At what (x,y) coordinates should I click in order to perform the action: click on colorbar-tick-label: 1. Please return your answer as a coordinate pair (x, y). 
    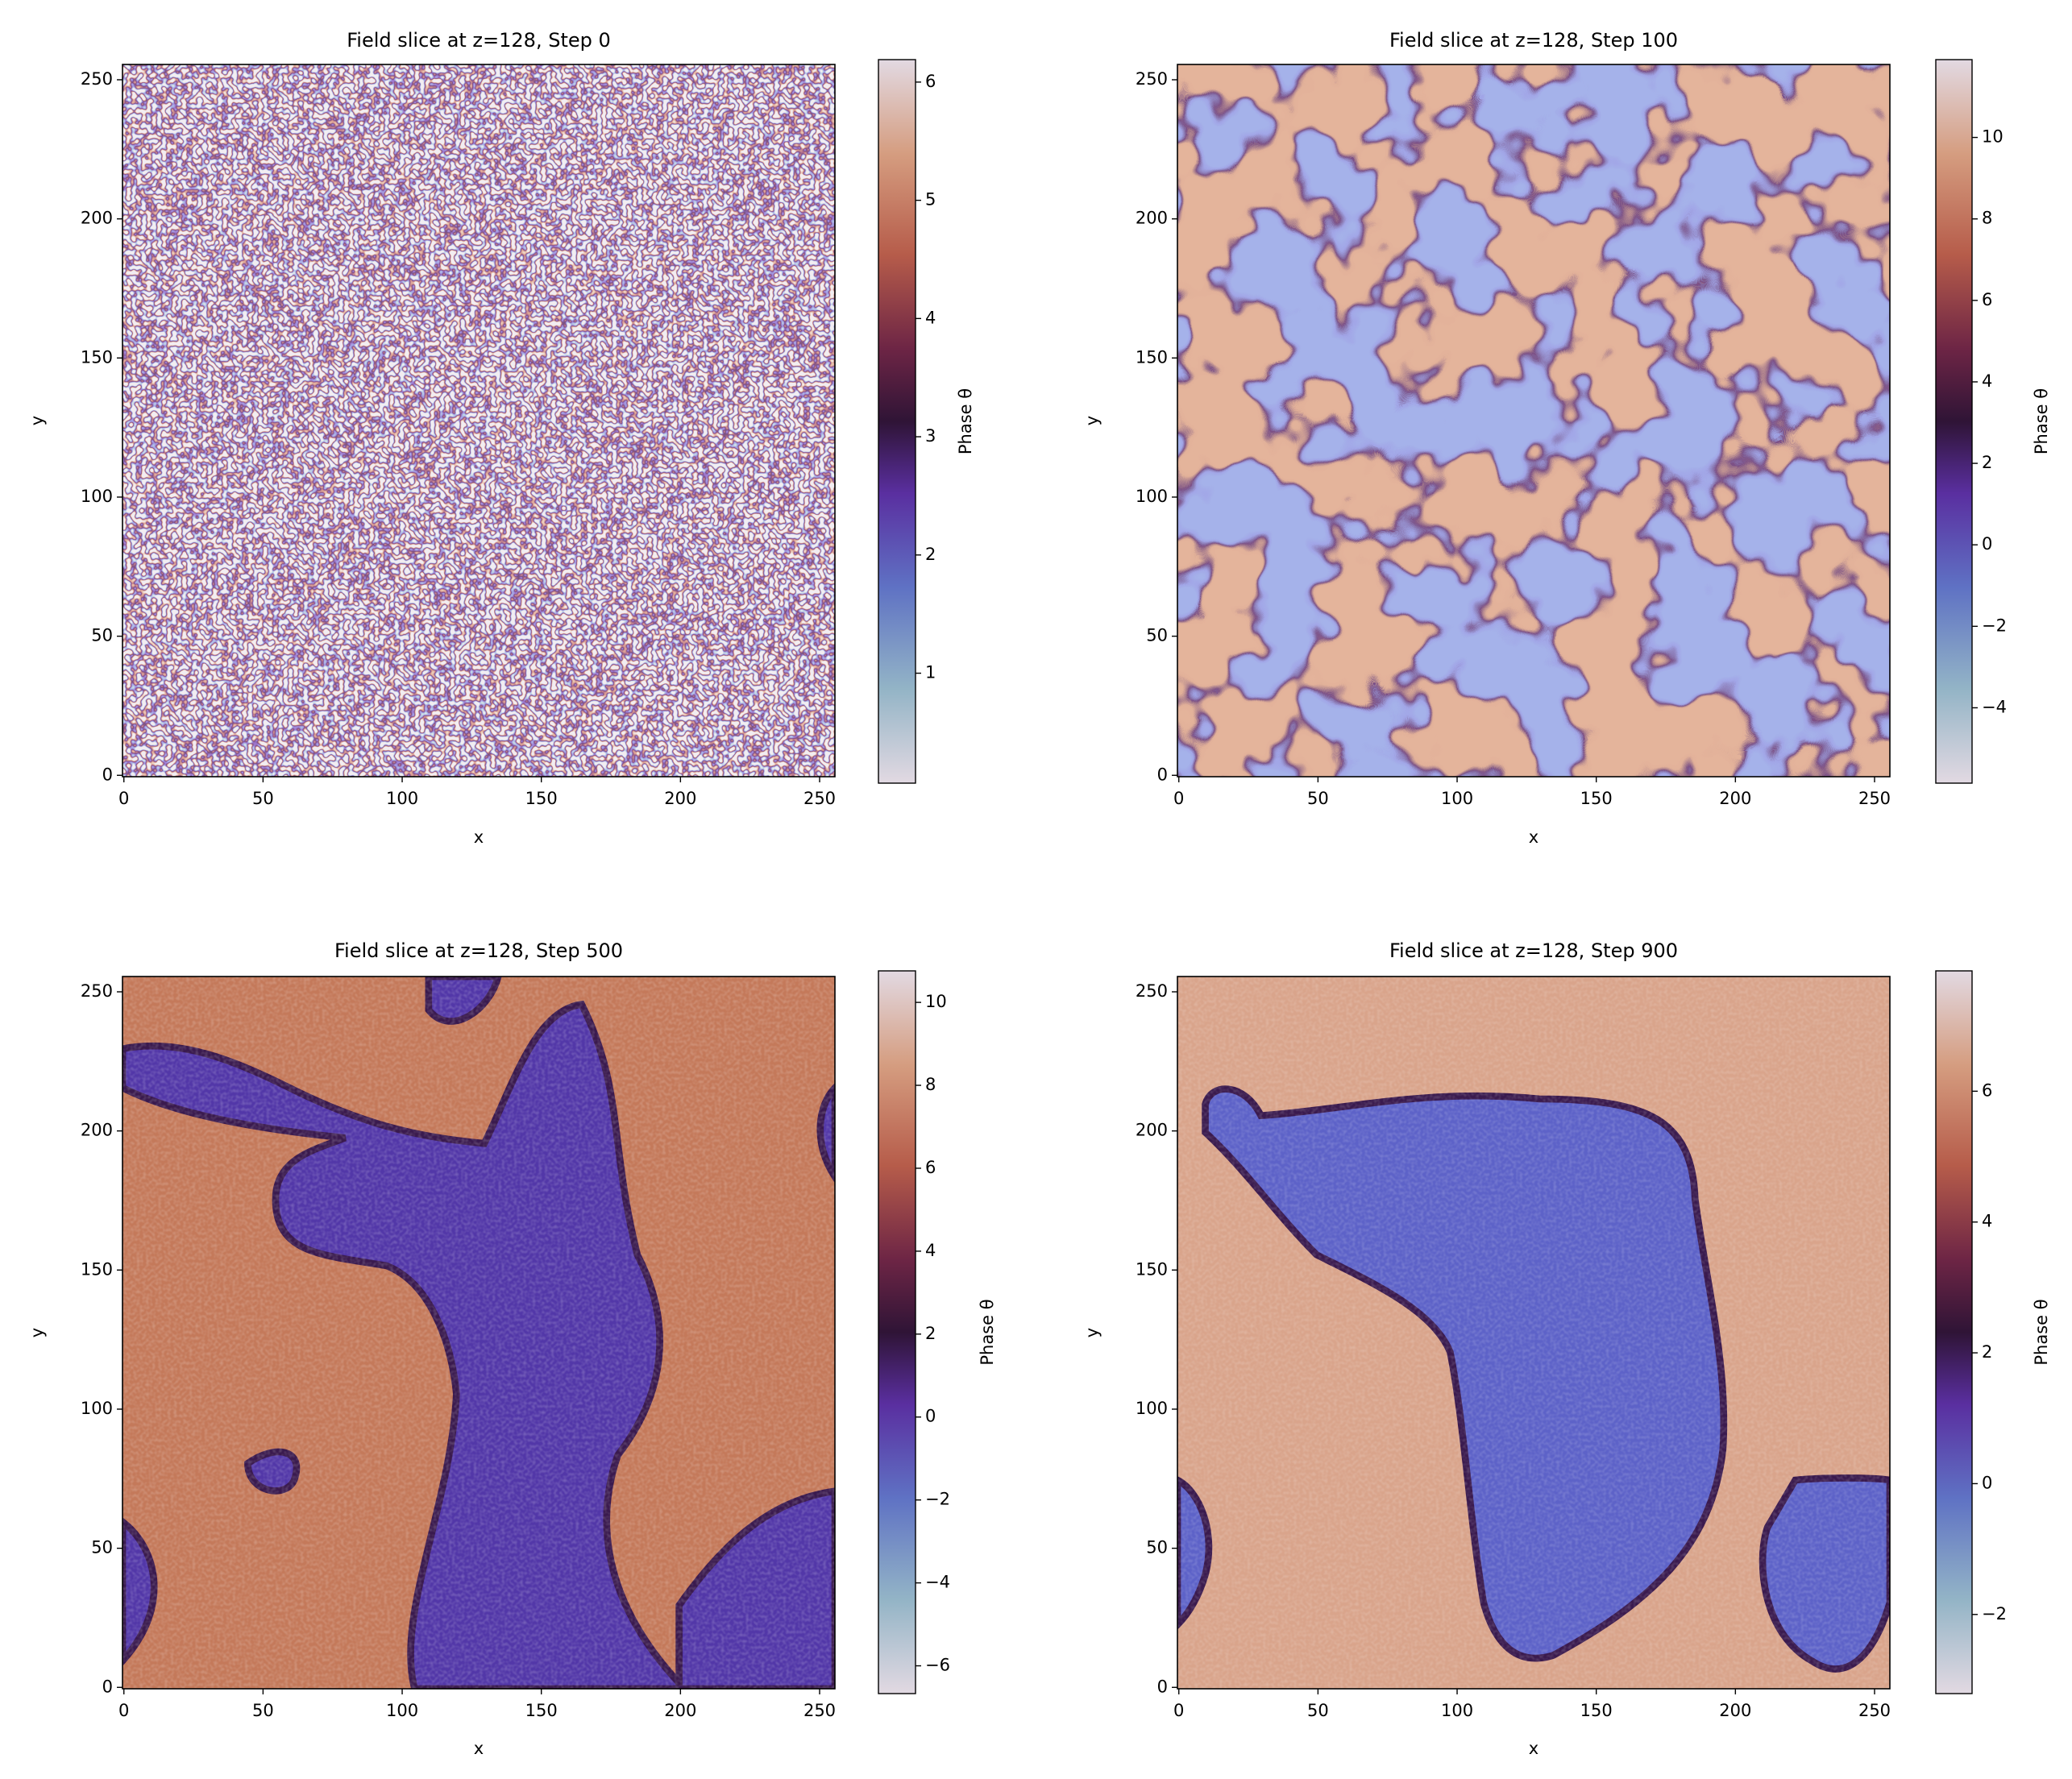
    Looking at the image, I should click on (930, 672).